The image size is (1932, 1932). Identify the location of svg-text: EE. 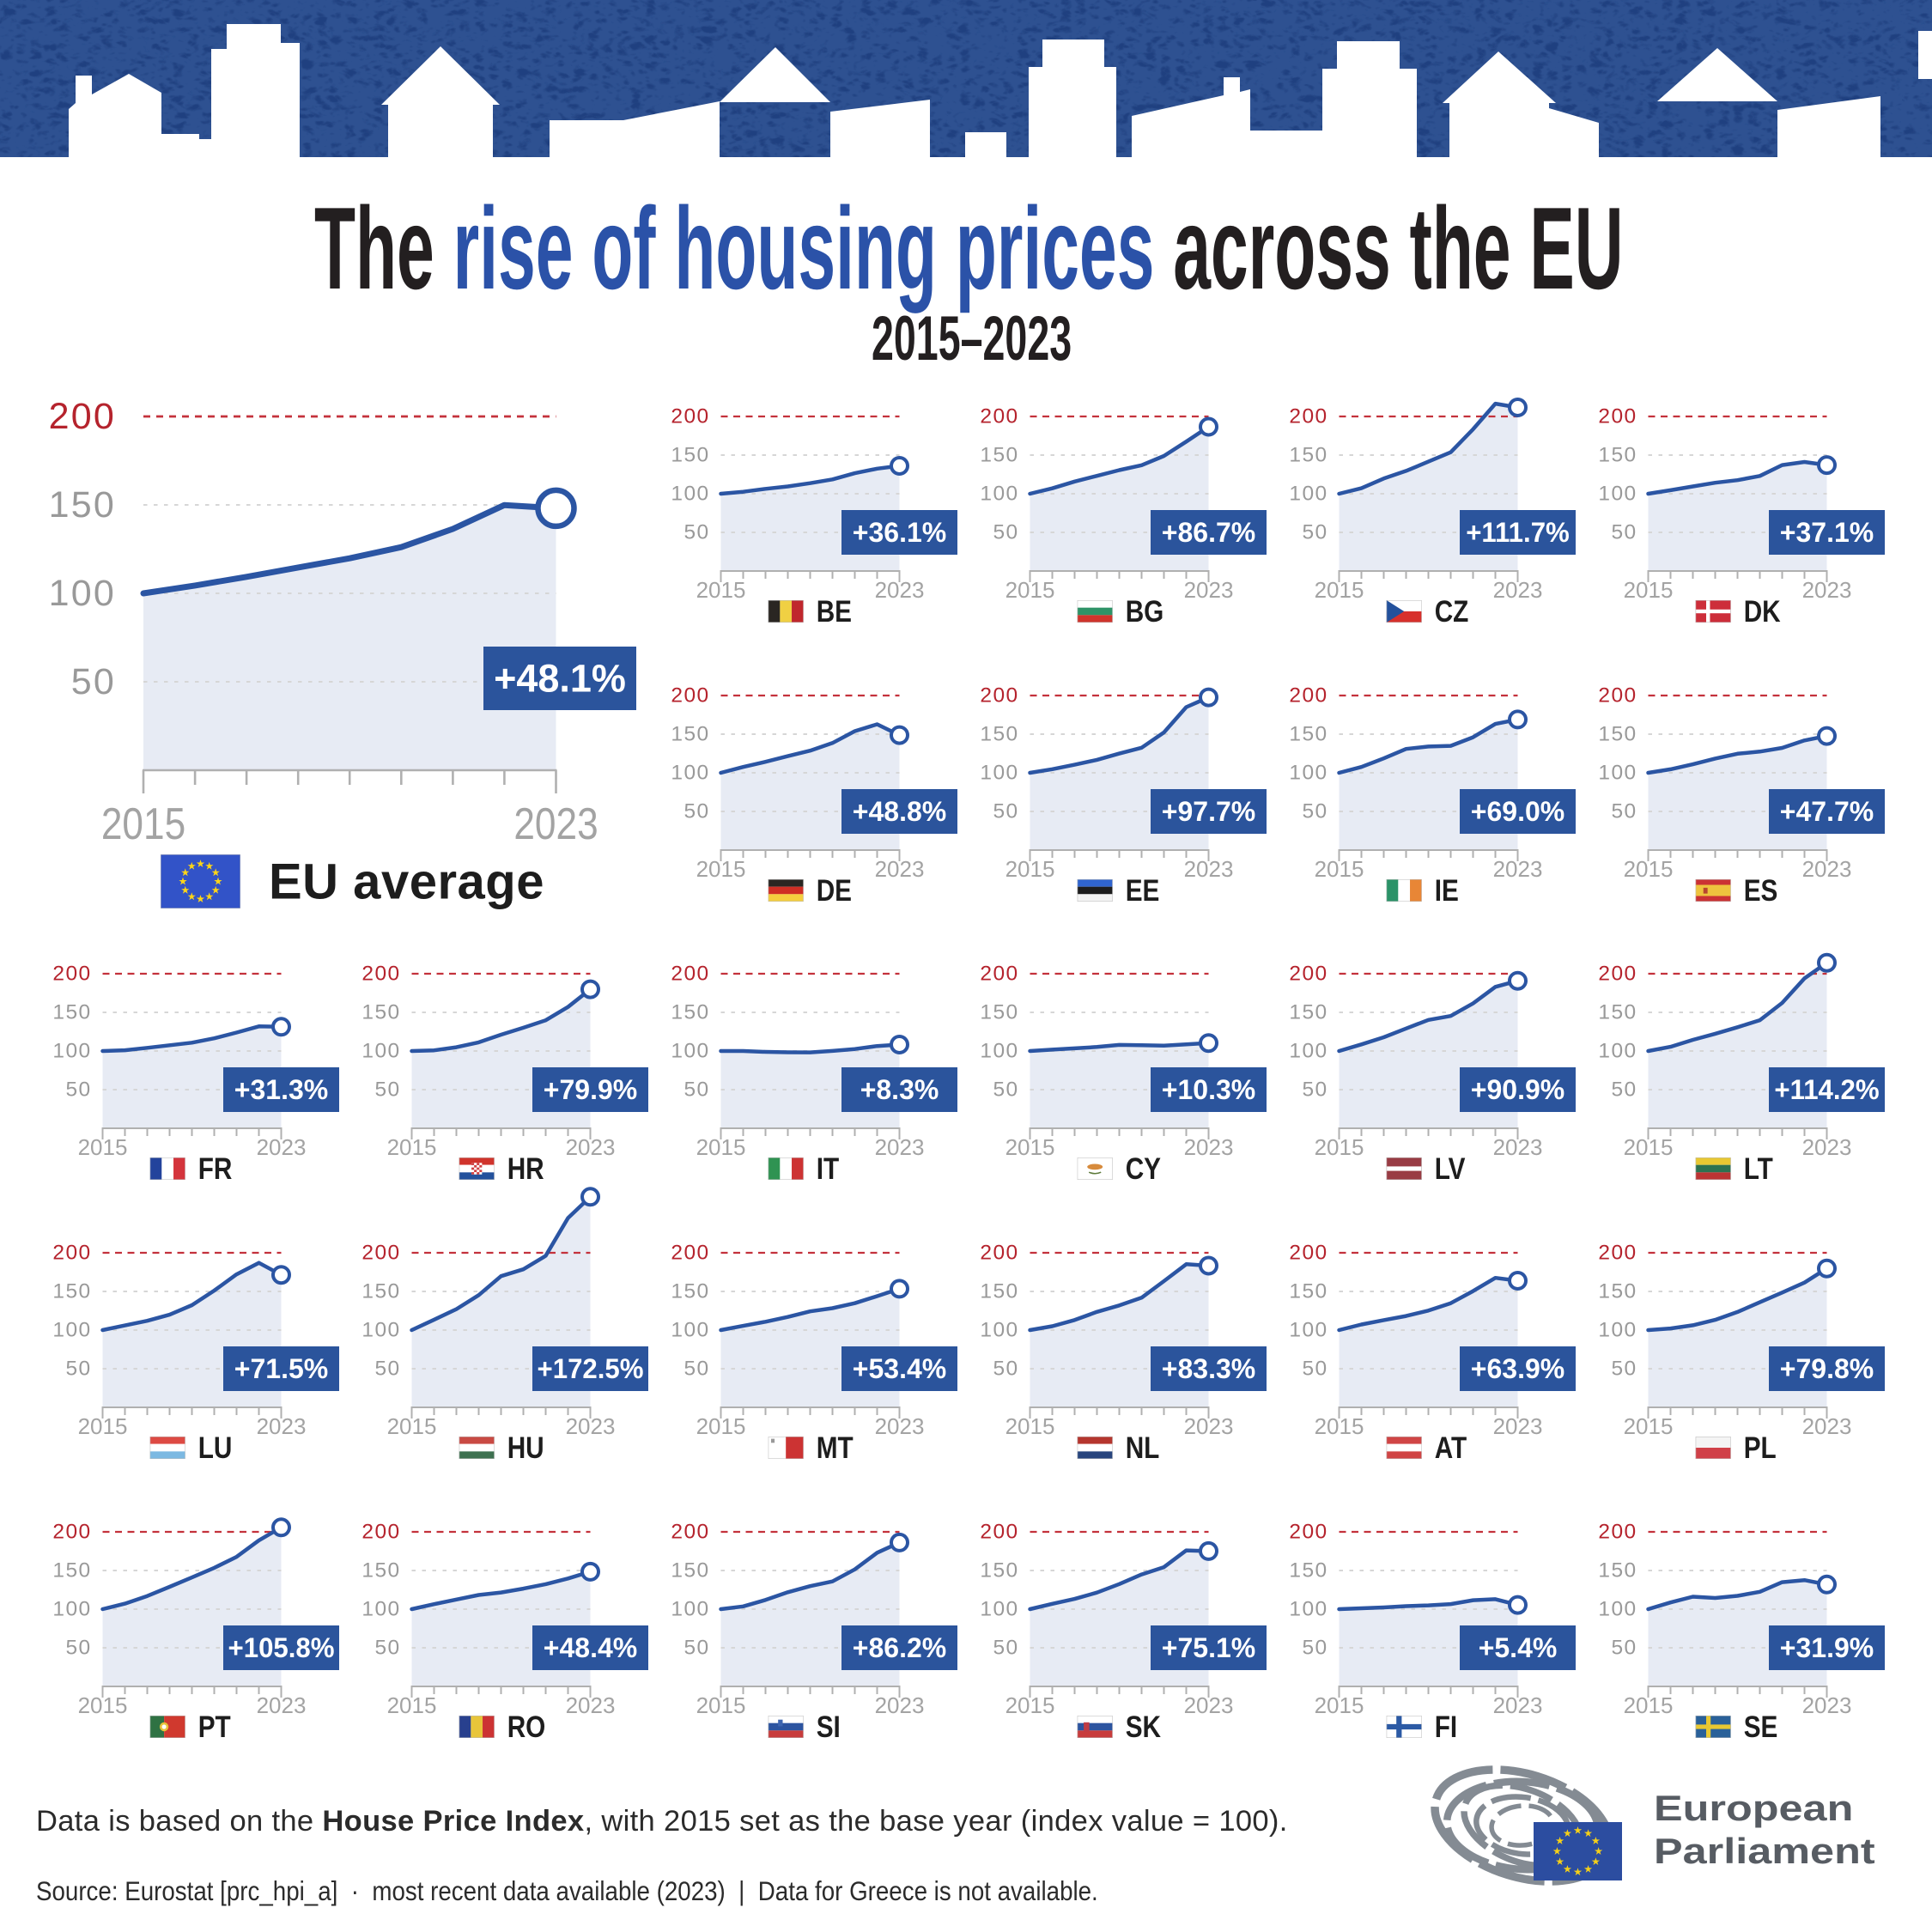
(1143, 891).